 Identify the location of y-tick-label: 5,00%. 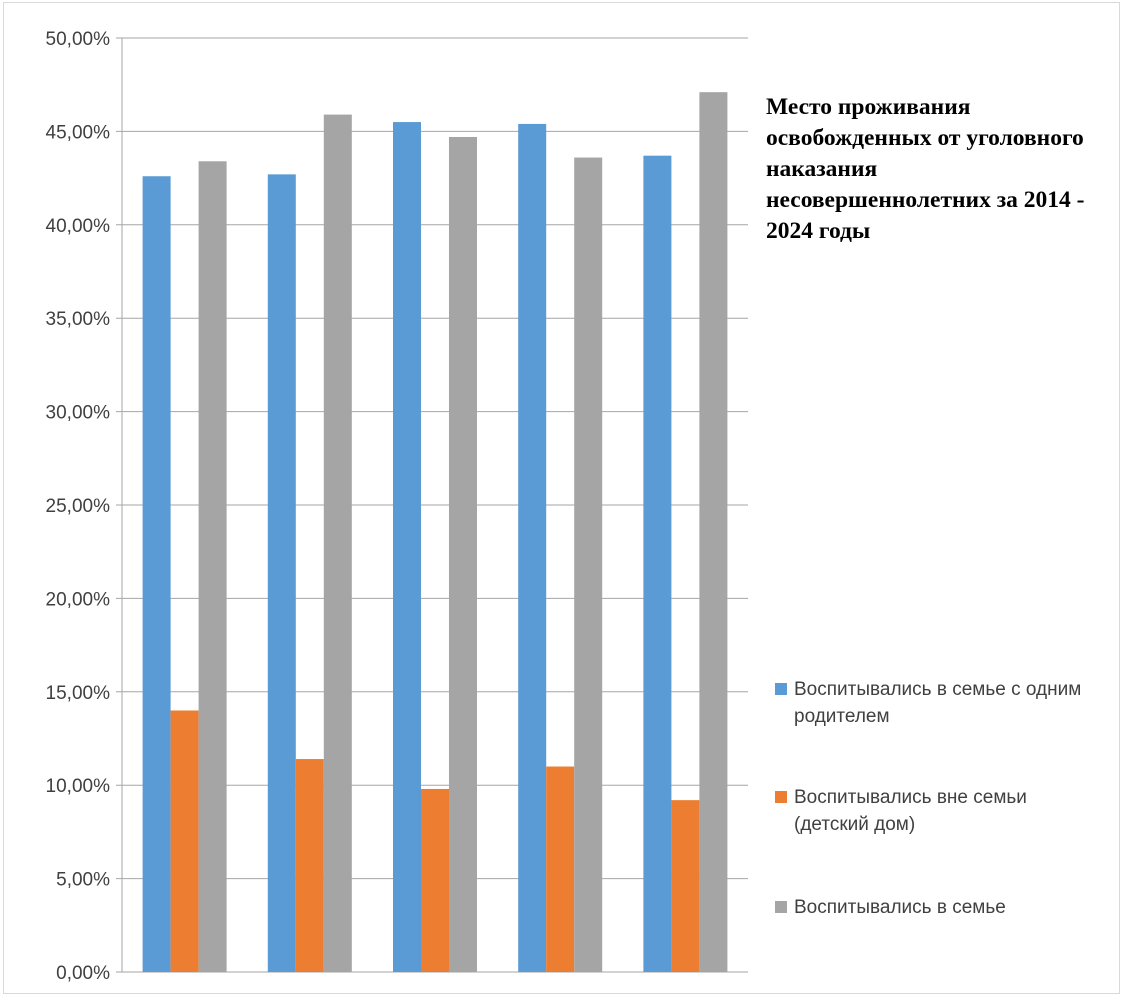
(83, 880).